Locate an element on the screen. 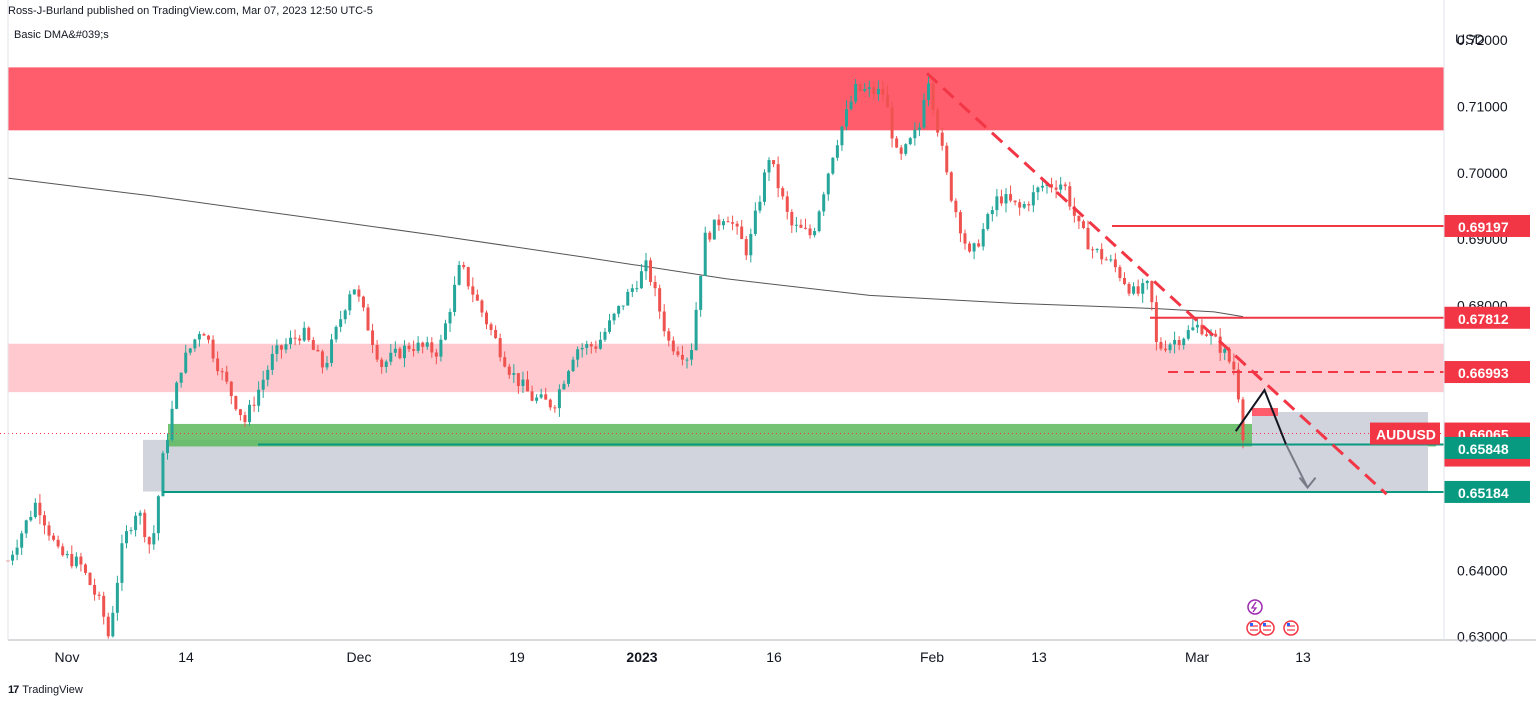 This screenshot has height=705, width=1536. mid-zone is located at coordinates (726, 368).